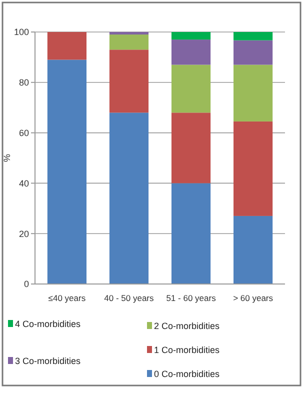  I want to click on legend-label: 1 Co-morbidities, so click(187, 350).